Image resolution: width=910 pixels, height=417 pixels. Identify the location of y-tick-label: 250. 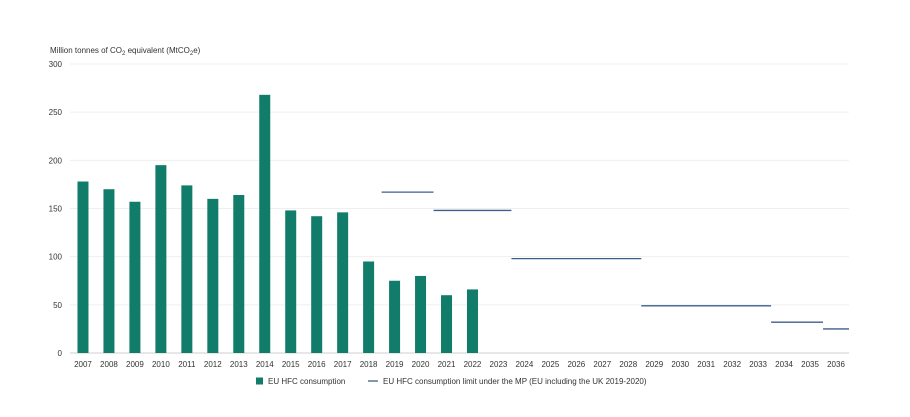
(56, 112).